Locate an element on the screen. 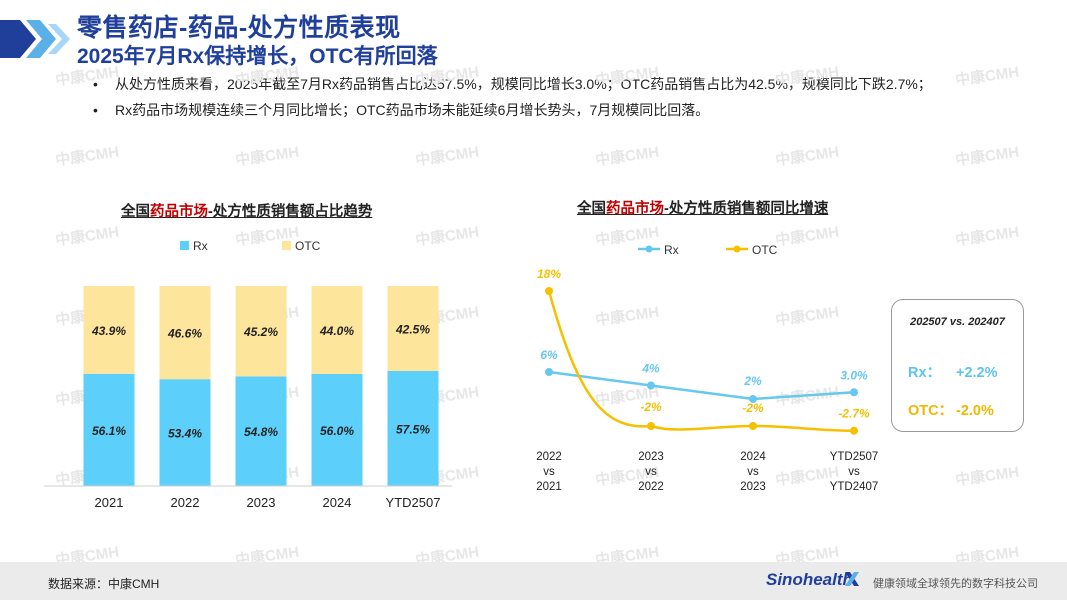 Image resolution: width=1067 pixels, height=600 pixels. legend-rx-swatch is located at coordinates (184, 245).